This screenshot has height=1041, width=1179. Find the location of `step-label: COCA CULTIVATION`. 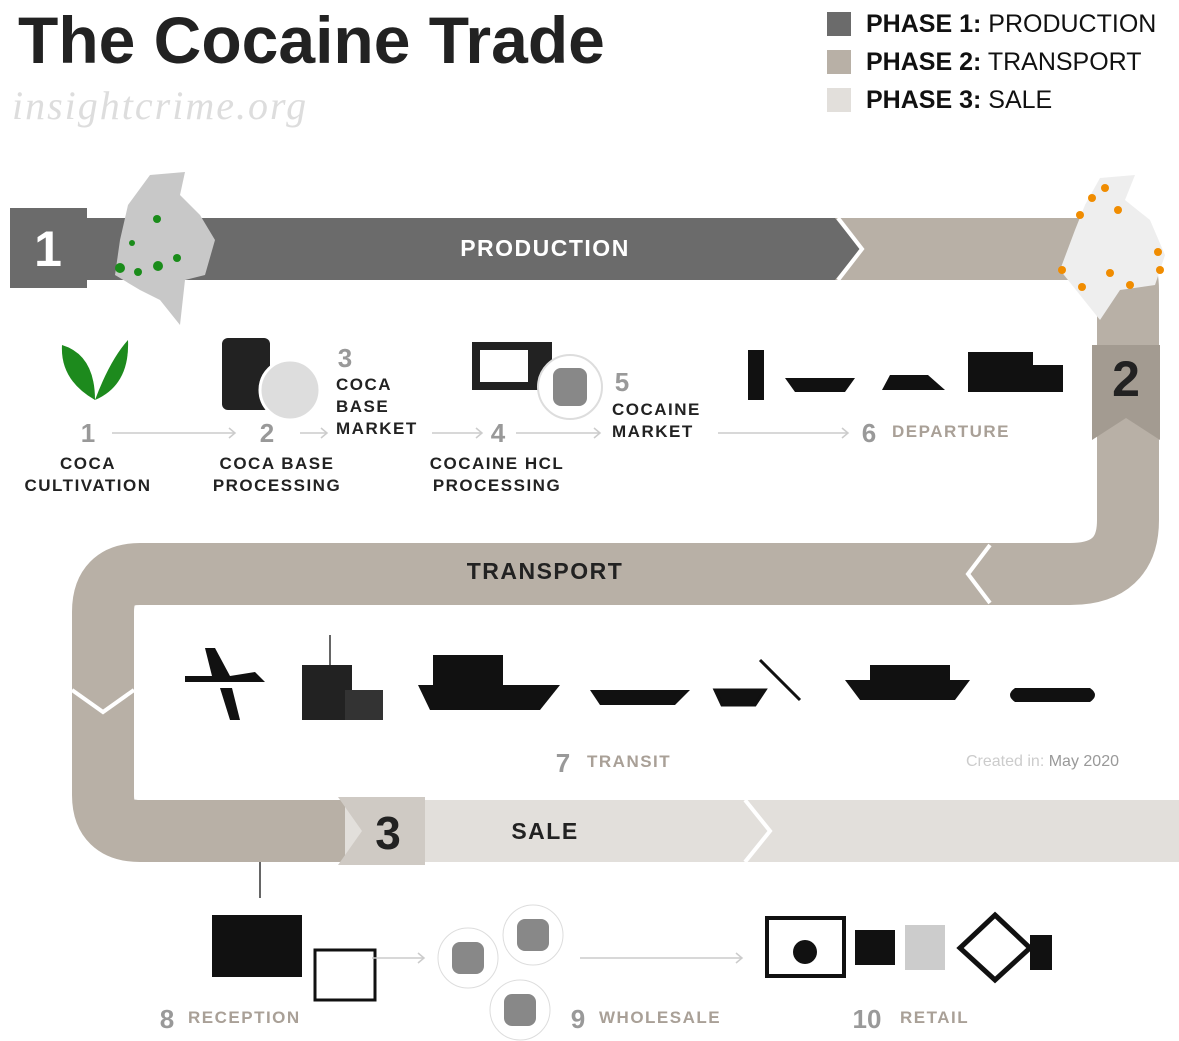

step-label: COCA CULTIVATION is located at coordinates (88, 475).